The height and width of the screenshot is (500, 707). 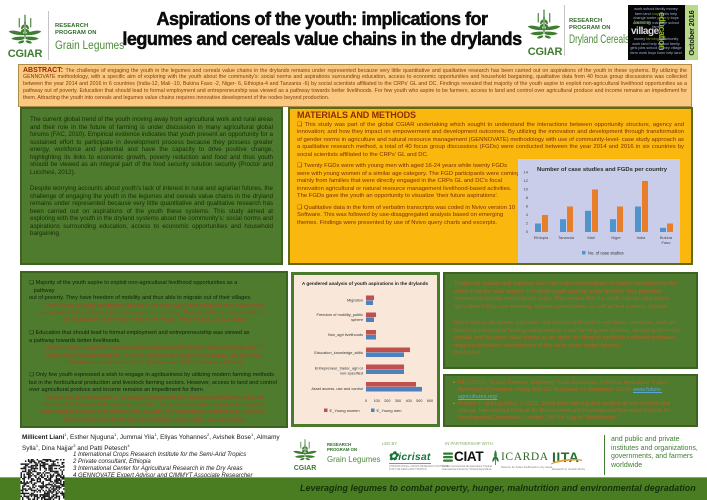 What do you see at coordinates (527, 206) in the screenshot?
I see `svg-text: 6` at bounding box center [527, 206].